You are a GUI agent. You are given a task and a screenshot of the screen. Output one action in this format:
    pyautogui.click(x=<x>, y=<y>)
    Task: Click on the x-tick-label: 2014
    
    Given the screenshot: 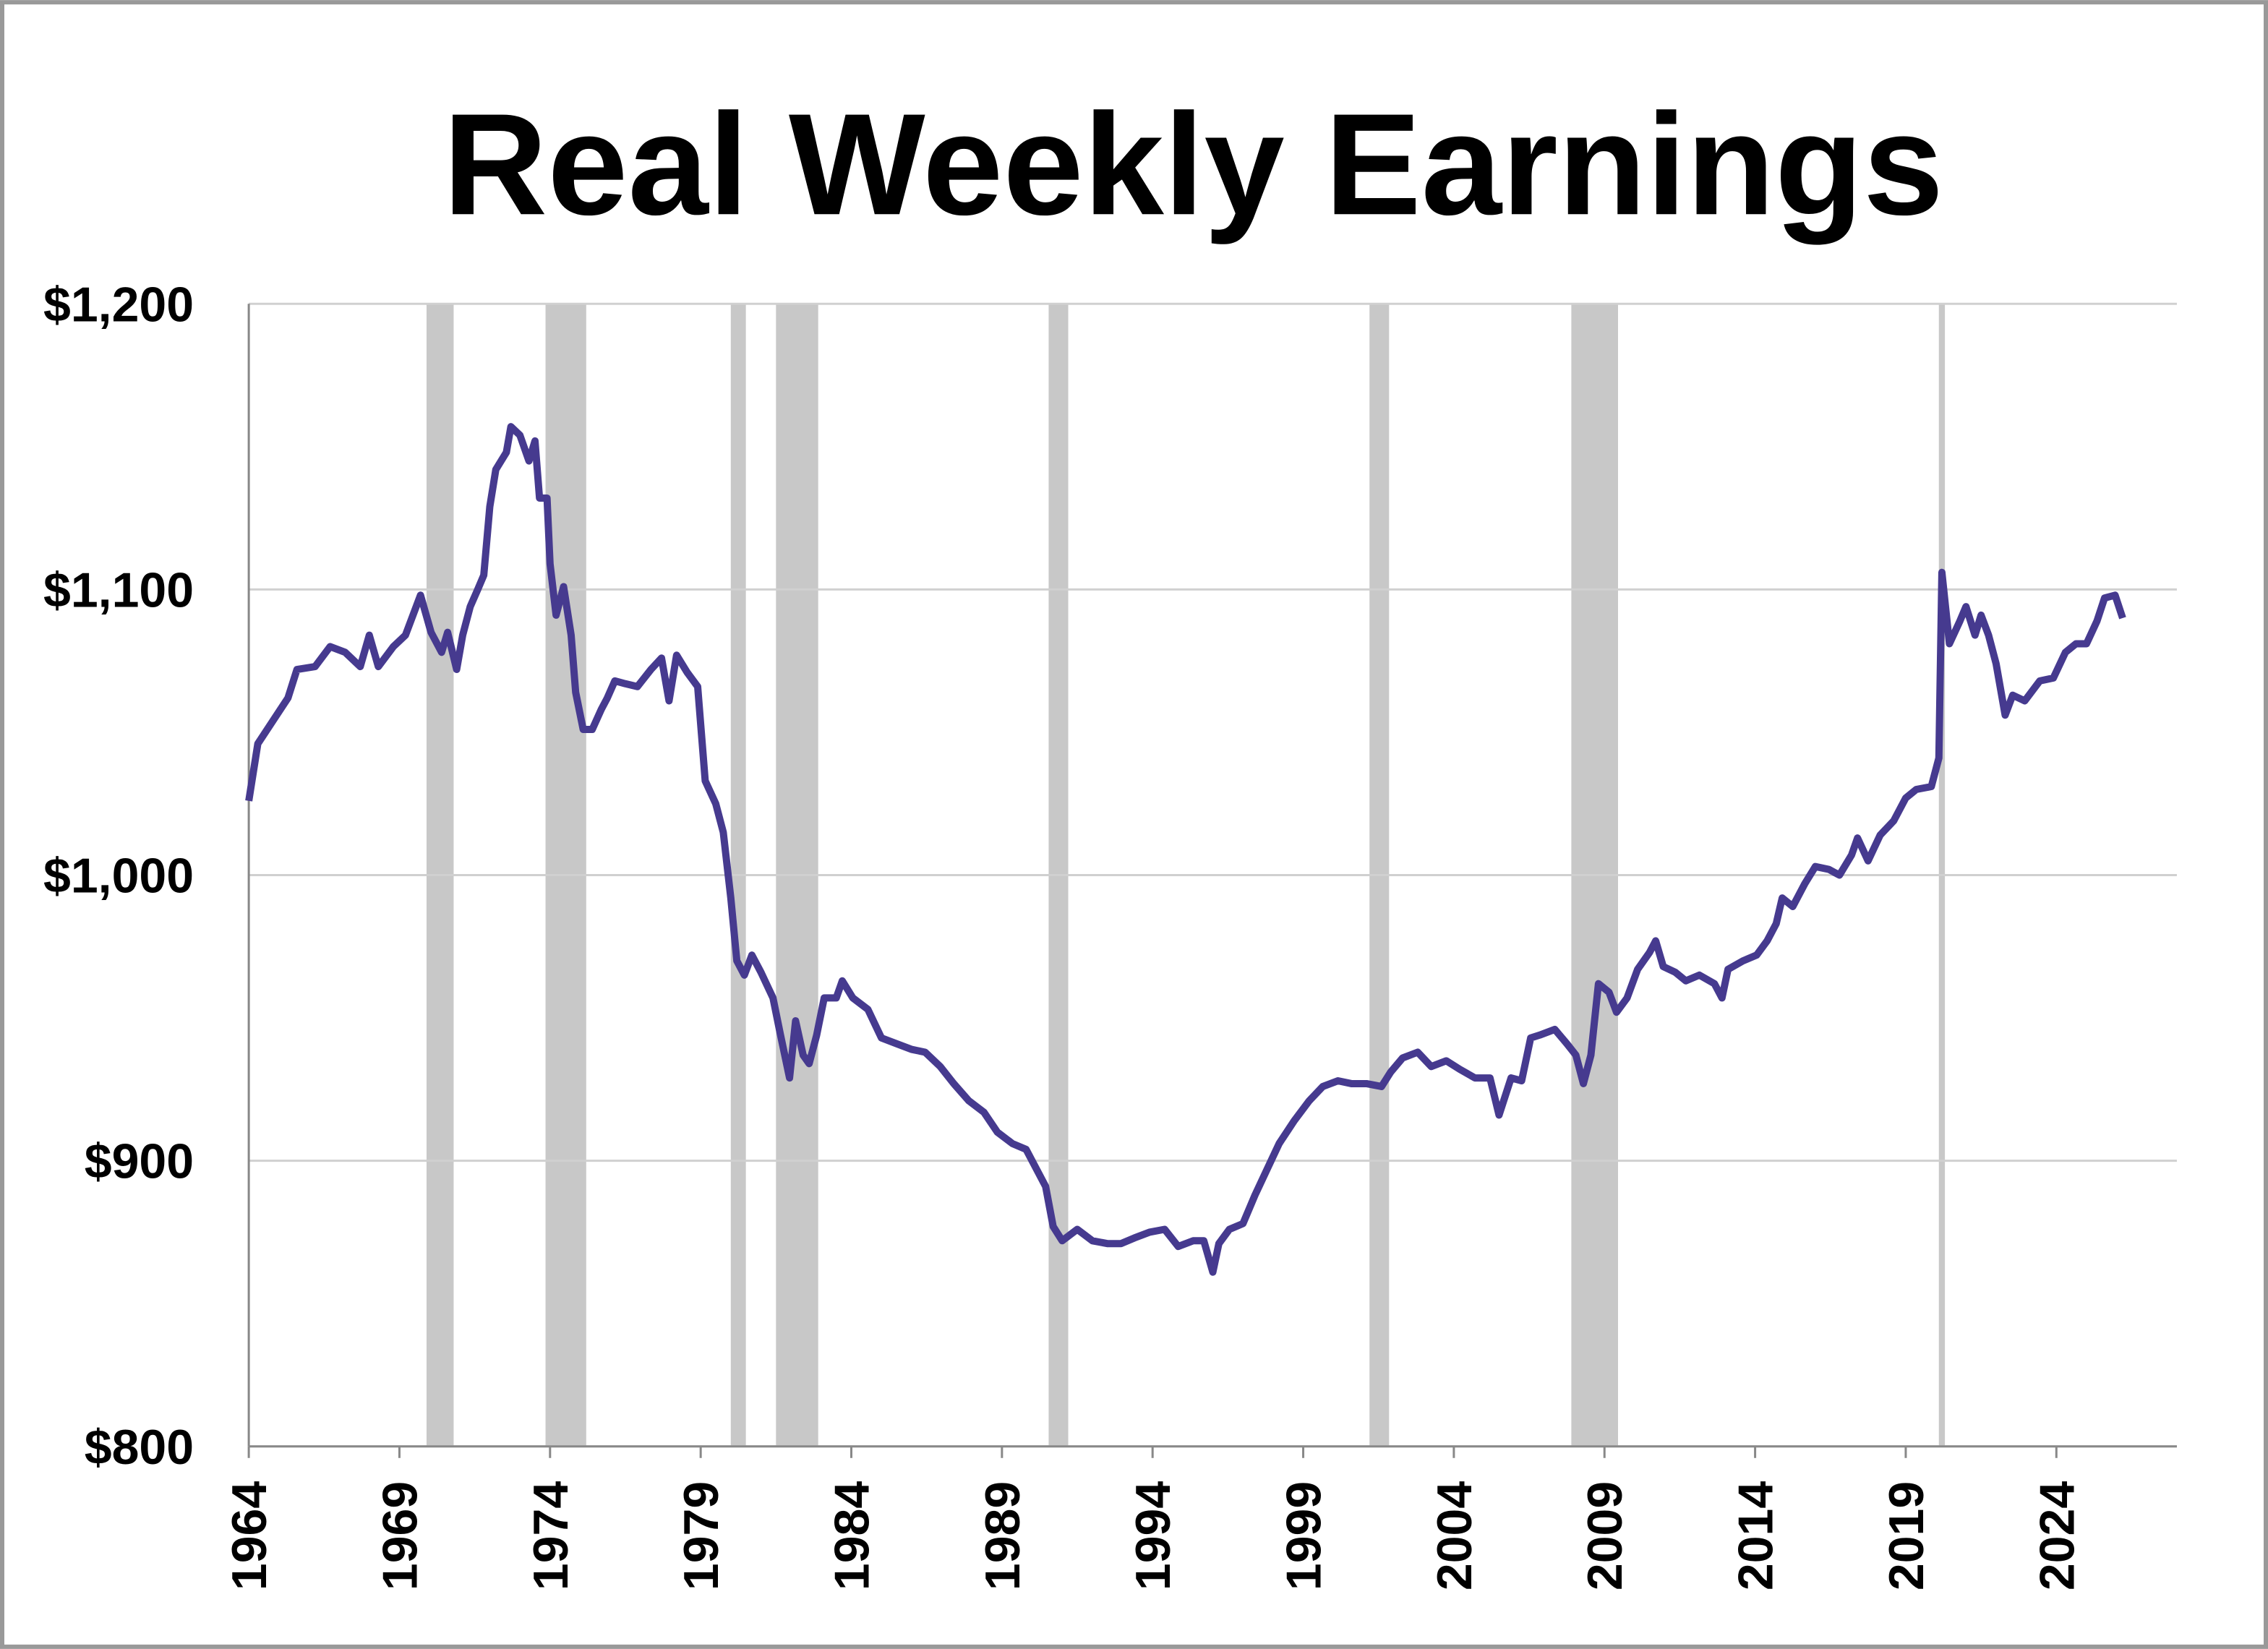 What is the action you would take?
    pyautogui.click(x=1757, y=1535)
    